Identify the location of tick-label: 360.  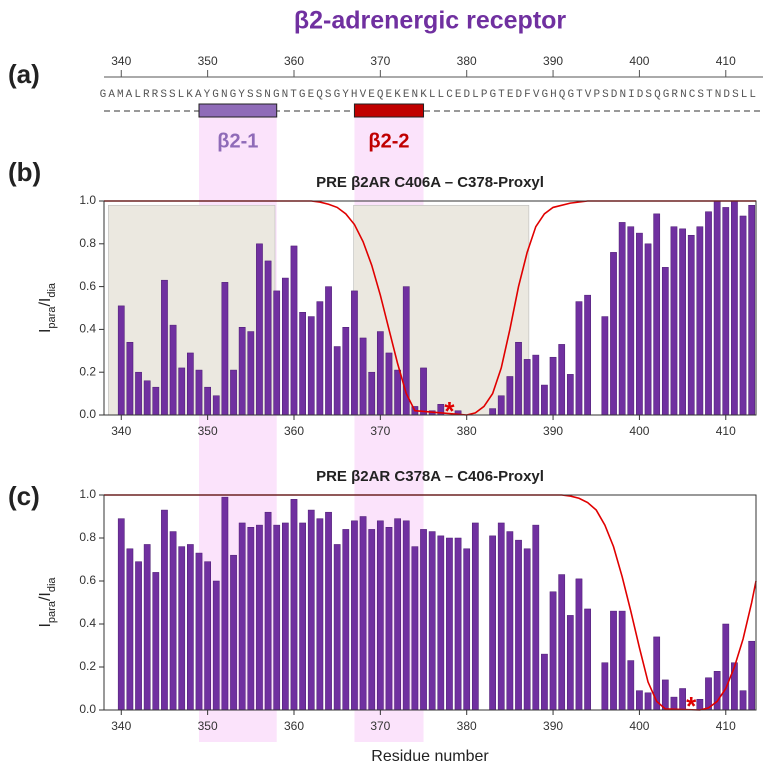
(294, 61).